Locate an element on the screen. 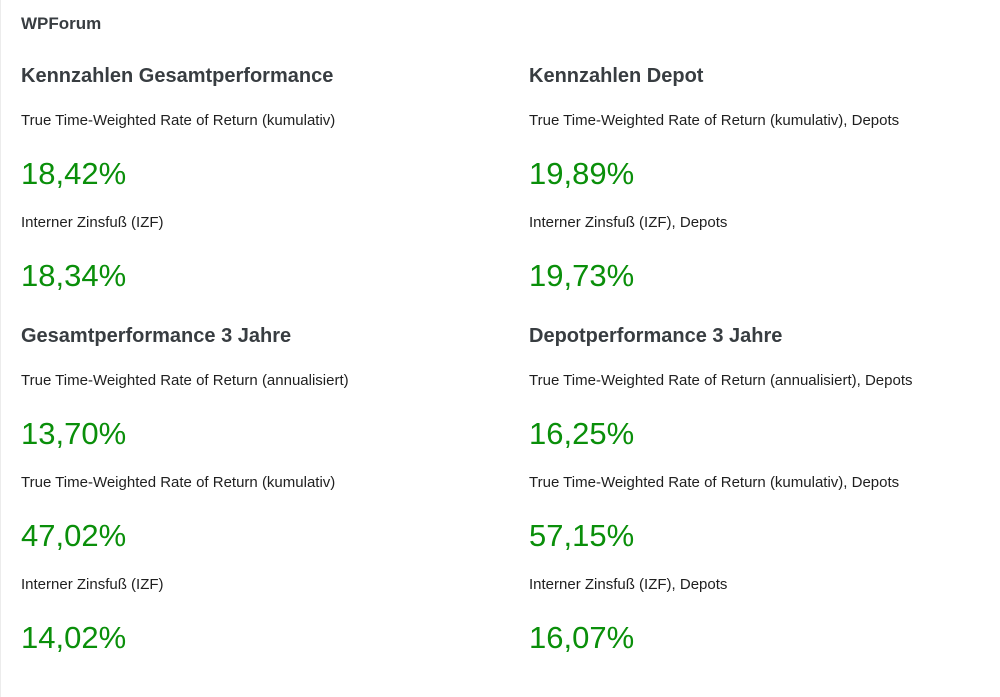 The image size is (1000, 697). metric-value: 16,07% is located at coordinates (582, 637).